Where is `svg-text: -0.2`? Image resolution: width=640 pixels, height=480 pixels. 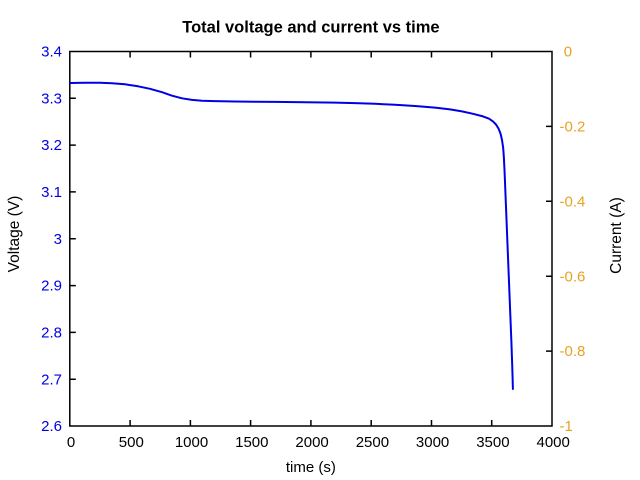 svg-text: -0.2 is located at coordinates (573, 127).